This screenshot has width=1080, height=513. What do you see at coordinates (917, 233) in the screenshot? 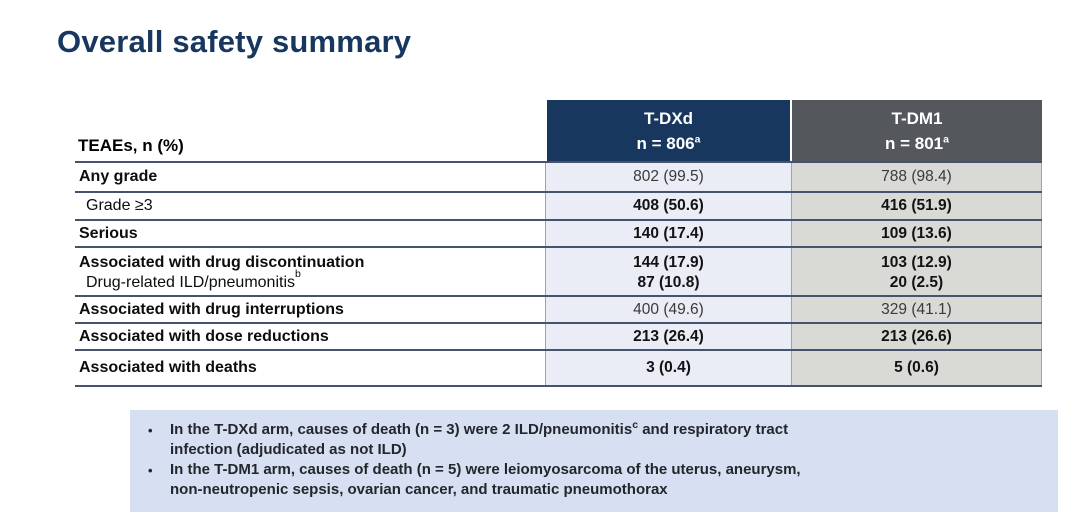
I see `tdm1-value: 109 (13.6)` at bounding box center [917, 233].